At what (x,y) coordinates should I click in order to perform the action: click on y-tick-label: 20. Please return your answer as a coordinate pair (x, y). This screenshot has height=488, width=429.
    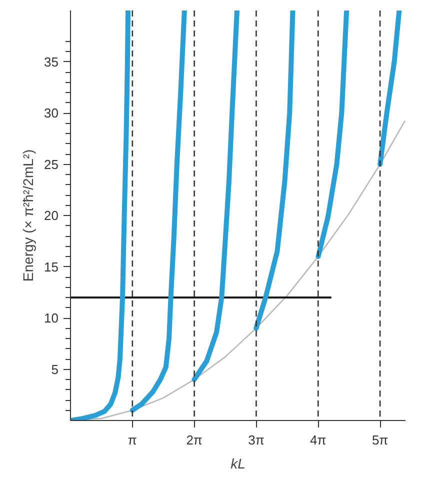
    Looking at the image, I should click on (51, 215).